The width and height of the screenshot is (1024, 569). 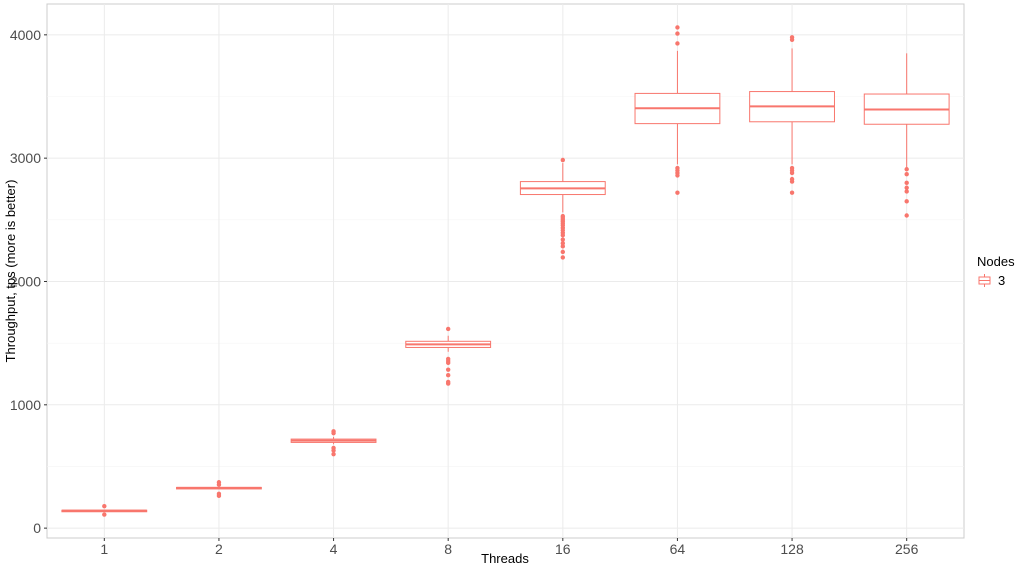 What do you see at coordinates (792, 549) in the screenshot?
I see `x-tick-label: 128` at bounding box center [792, 549].